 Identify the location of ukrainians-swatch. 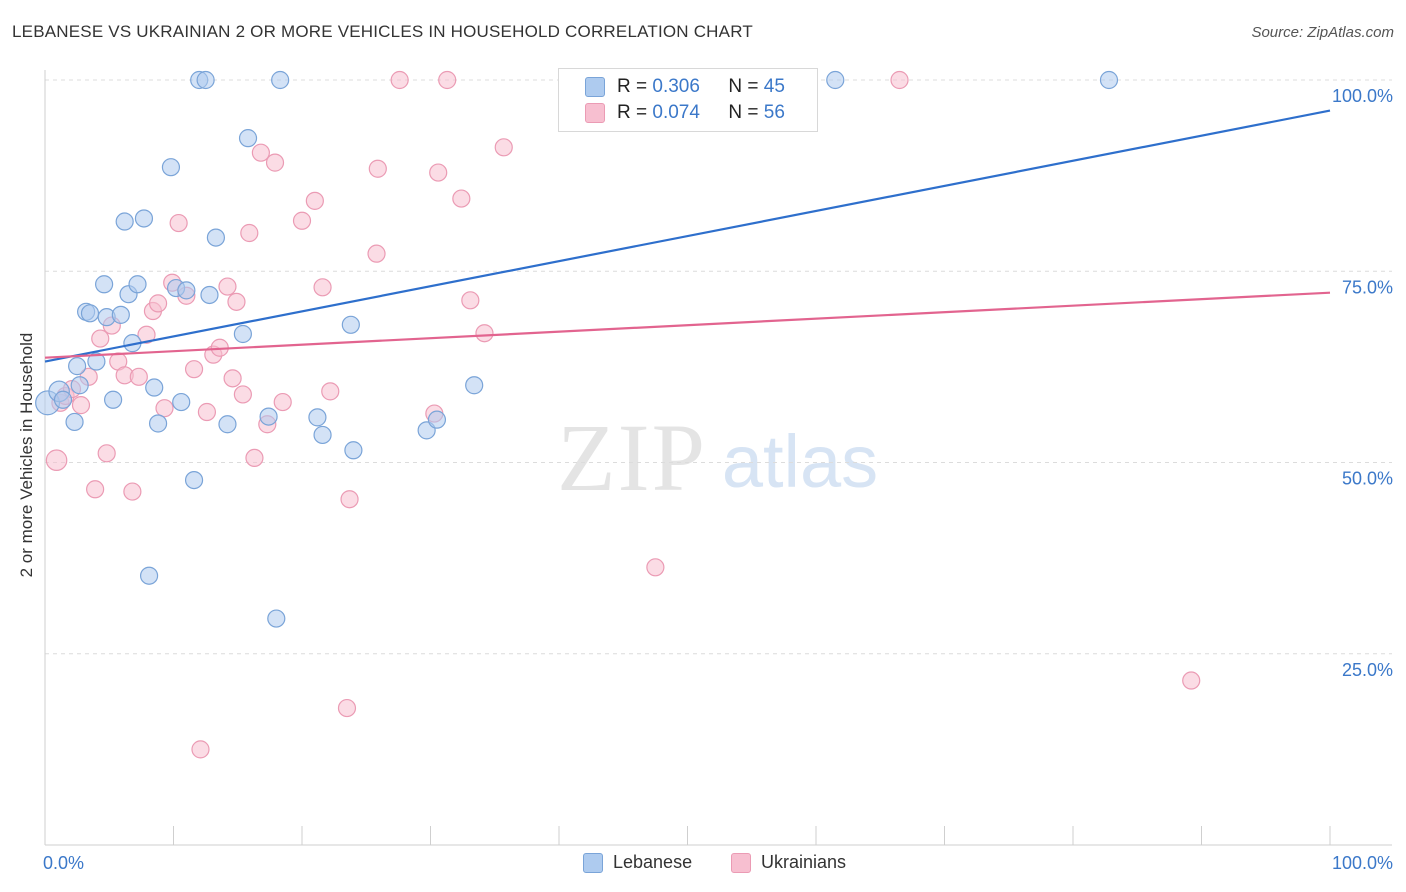
(595, 113).